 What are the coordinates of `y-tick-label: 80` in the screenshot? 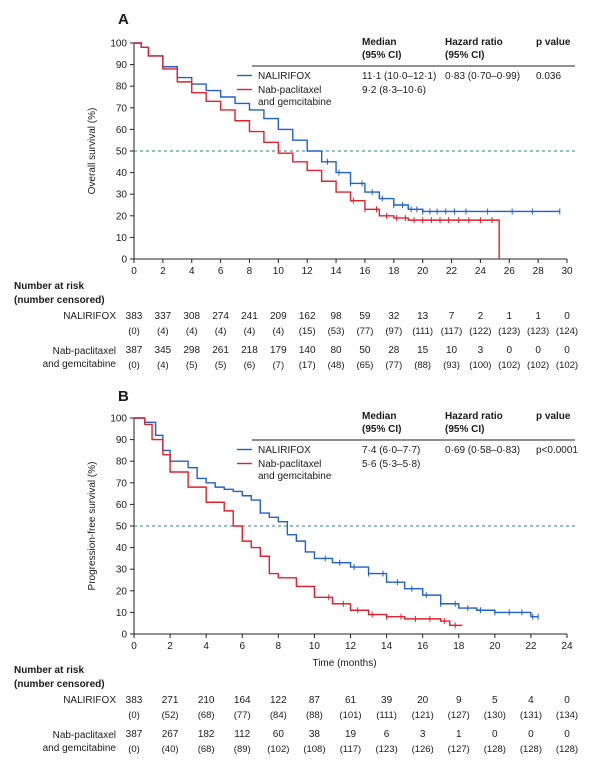 It's located at (122, 462).